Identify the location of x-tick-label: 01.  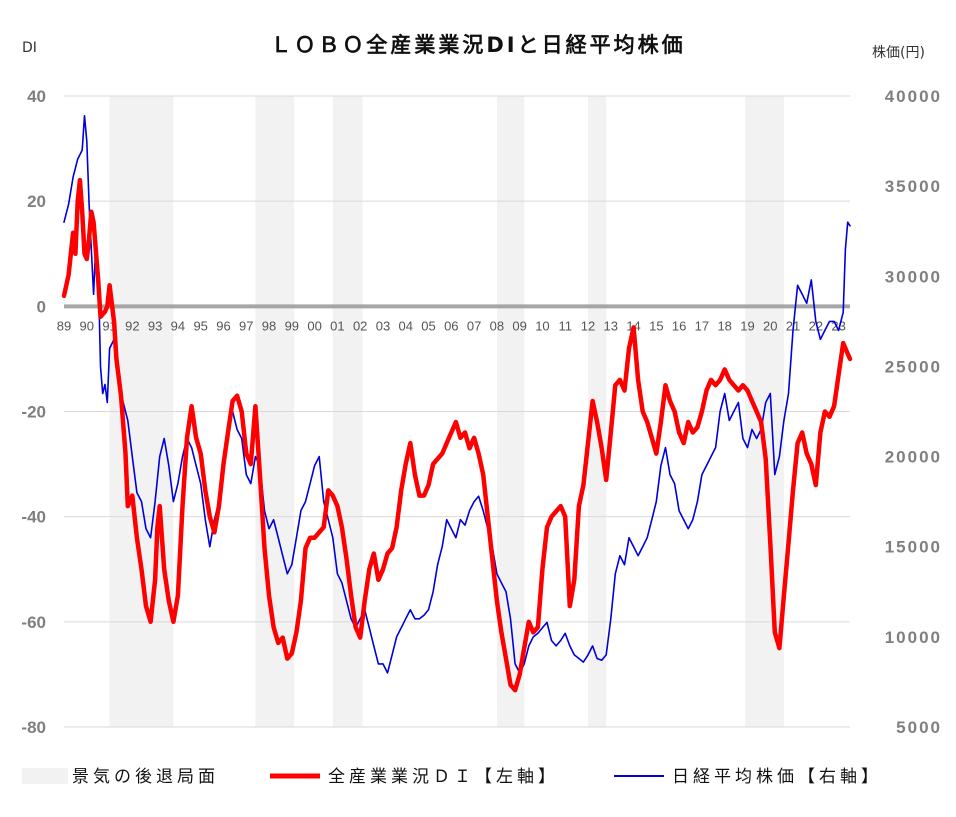
(337, 325).